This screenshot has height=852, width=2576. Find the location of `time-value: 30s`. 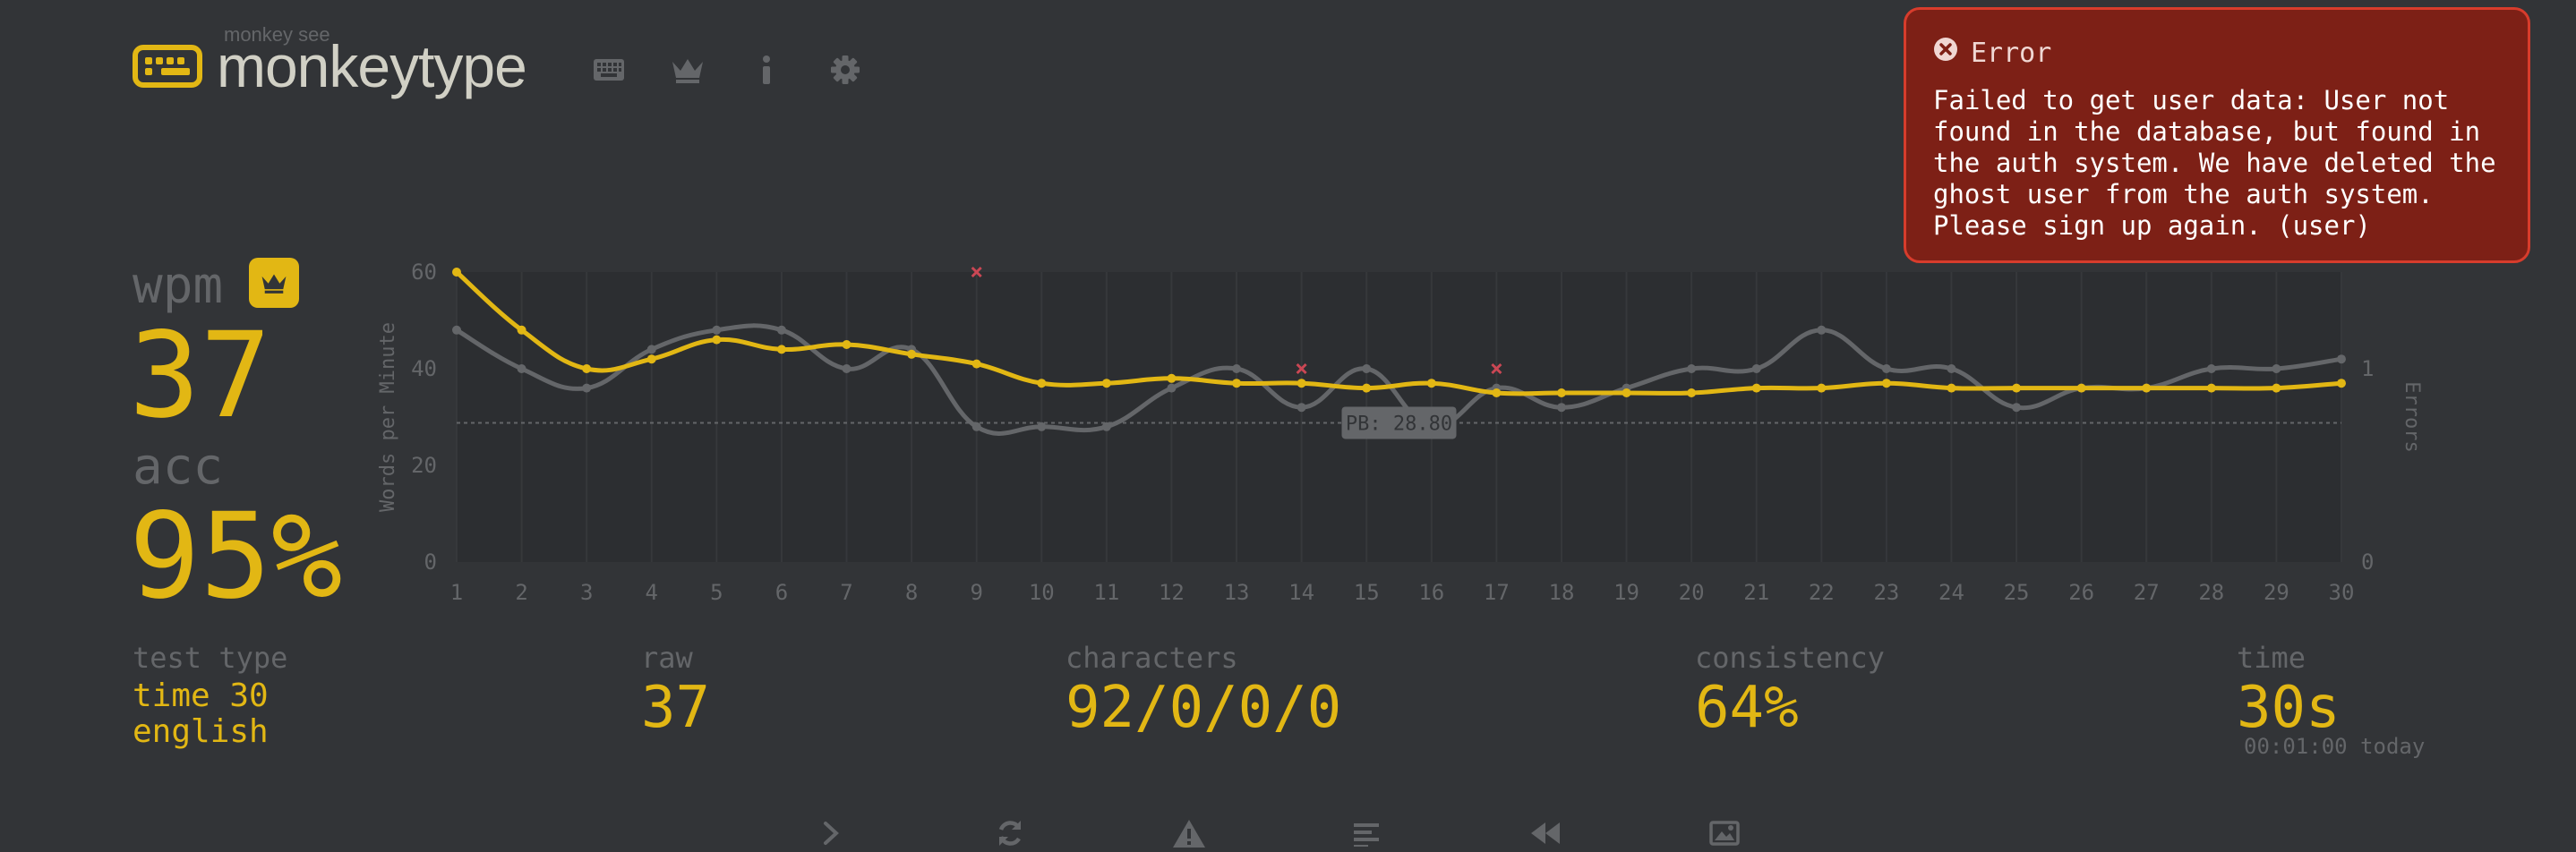

time-value: 30s is located at coordinates (2289, 708).